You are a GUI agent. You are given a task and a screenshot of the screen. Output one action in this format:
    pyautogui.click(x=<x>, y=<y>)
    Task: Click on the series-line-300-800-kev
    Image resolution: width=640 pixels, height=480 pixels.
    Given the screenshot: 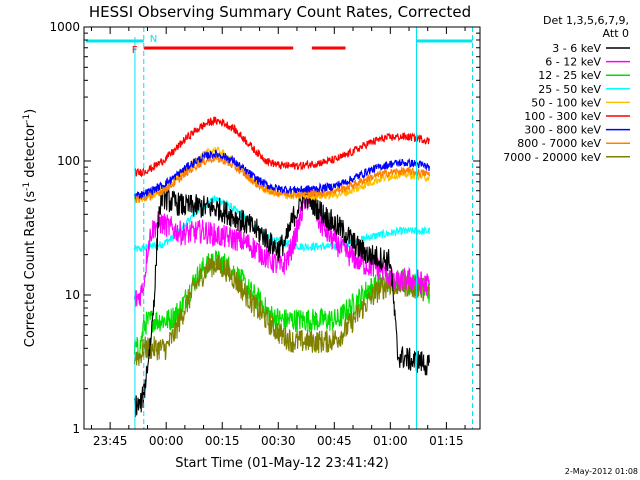 What is the action you would take?
    pyautogui.click(x=281, y=174)
    